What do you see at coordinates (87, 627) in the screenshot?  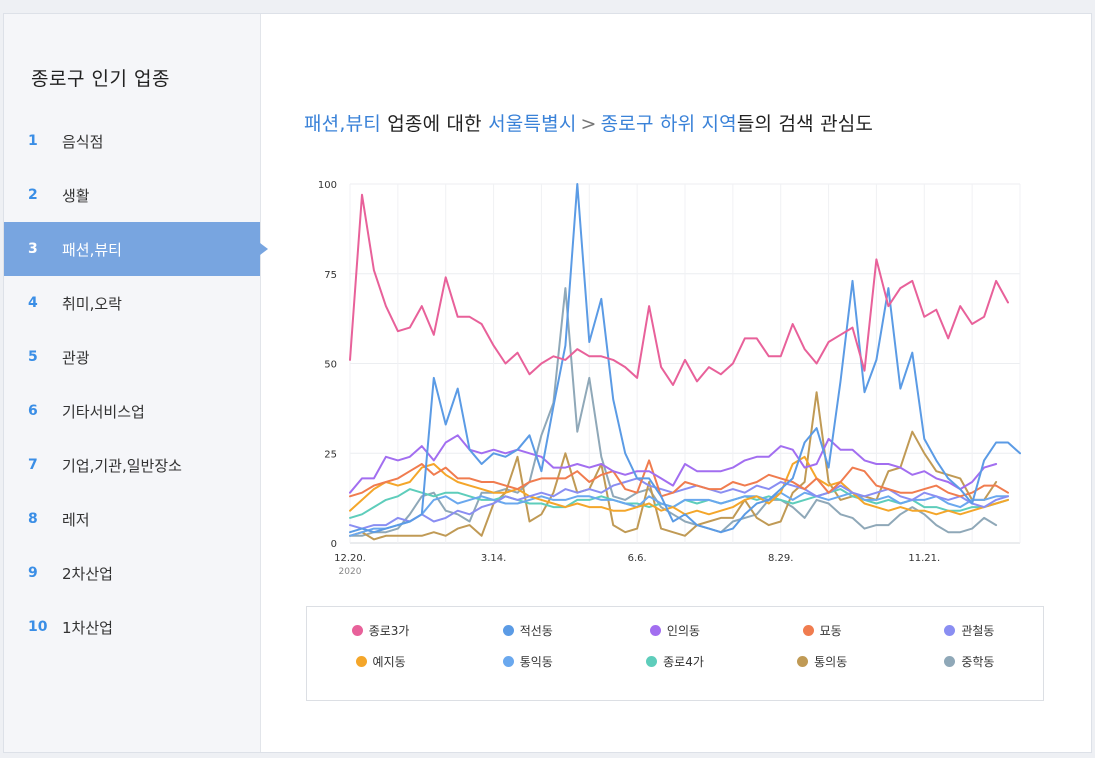 I see `sidebar-item-label: 1차산업` at bounding box center [87, 627].